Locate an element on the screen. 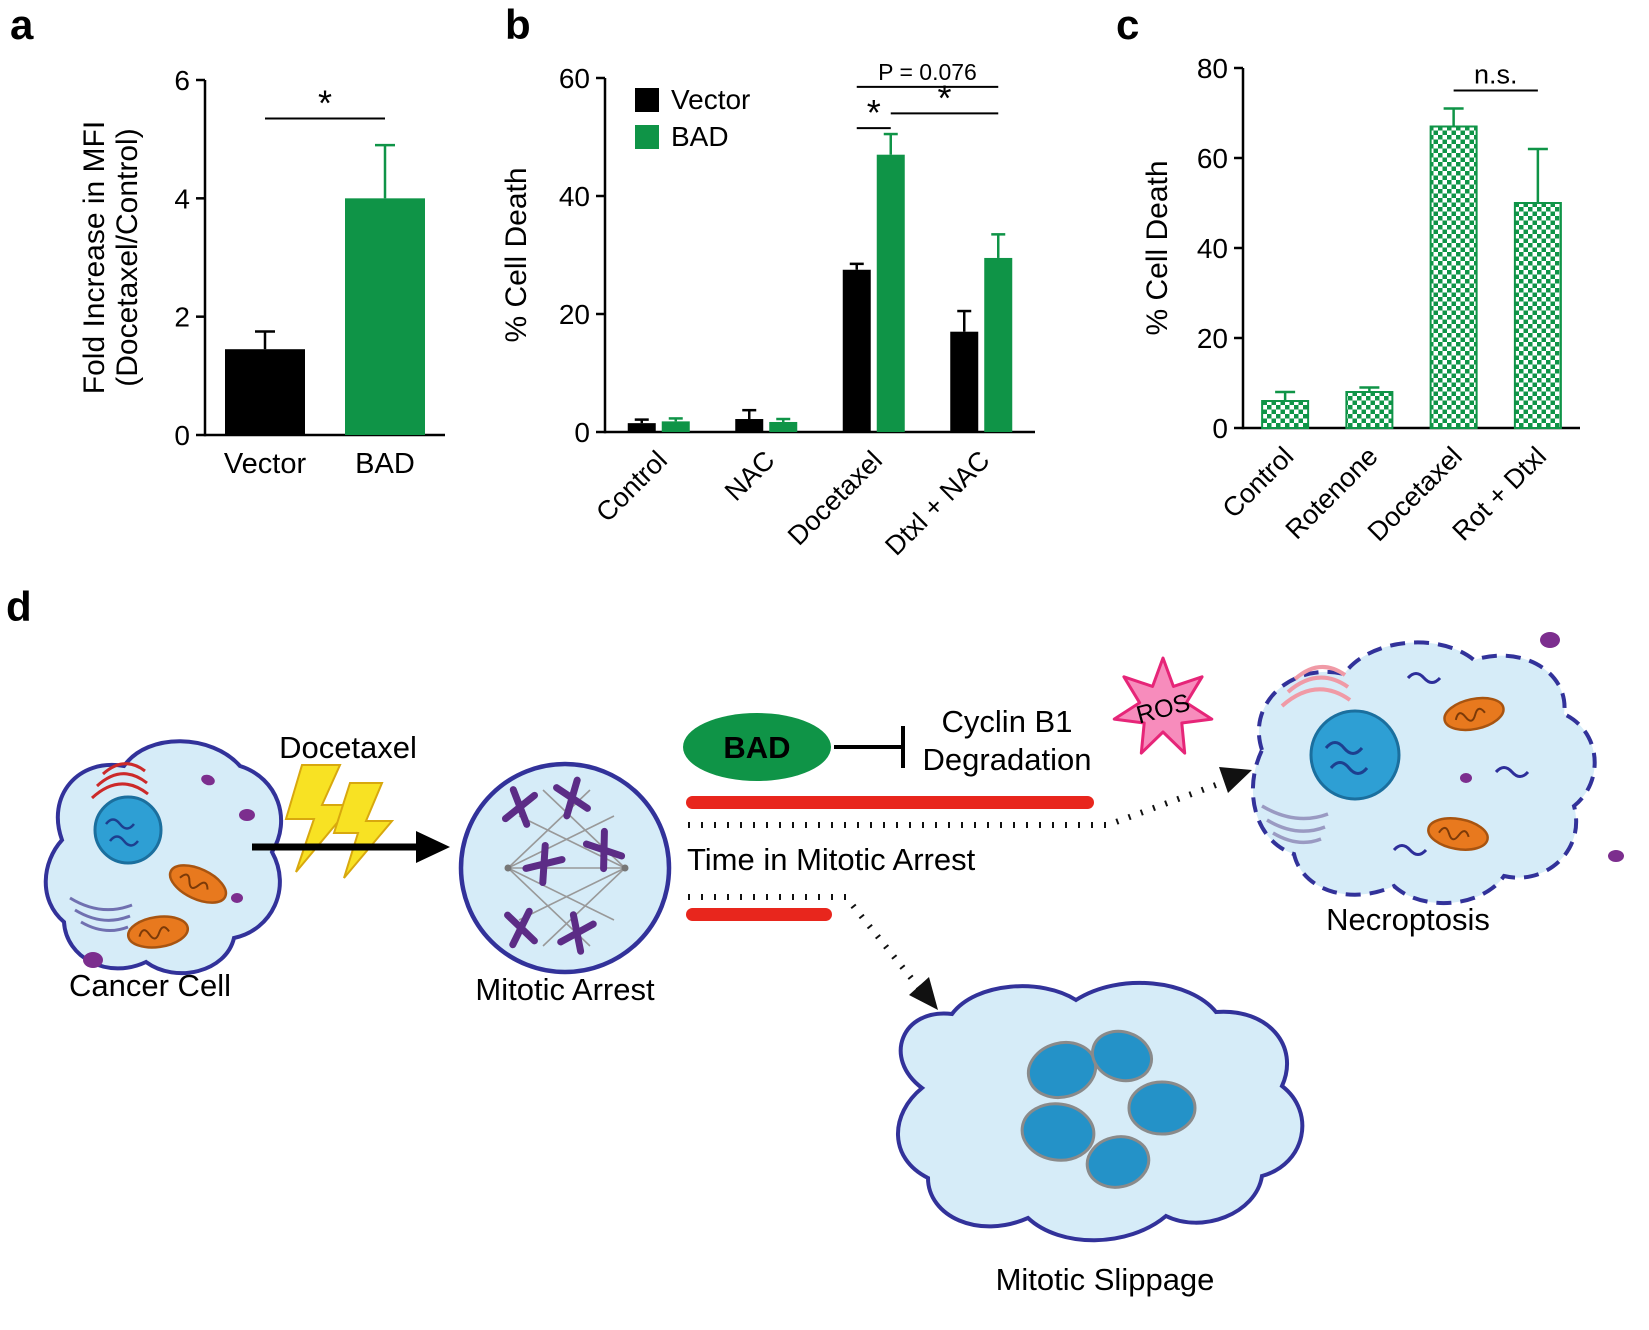  panel-label-c: c is located at coordinates (1128, 24).